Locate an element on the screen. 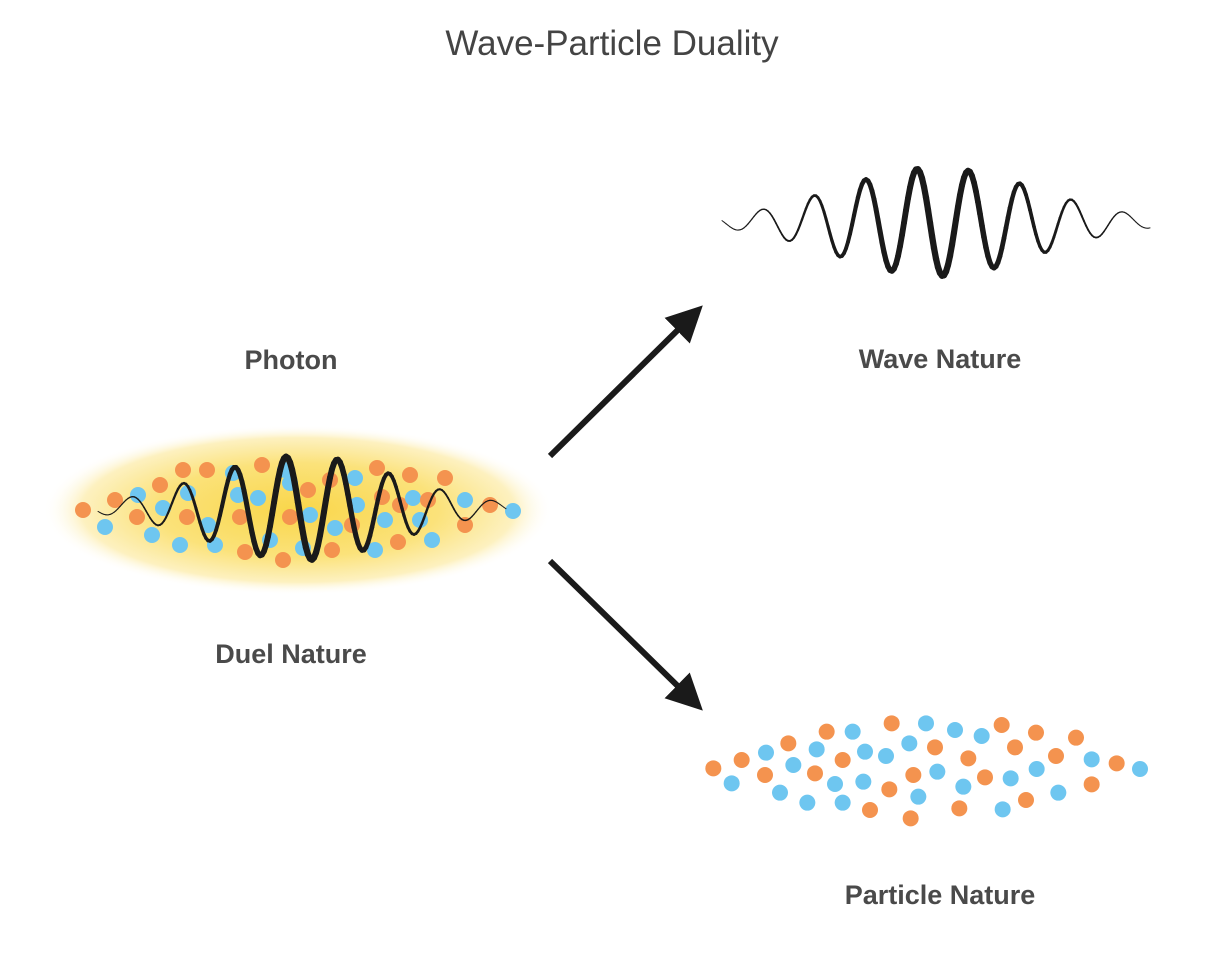  photon-wave is located at coordinates (302, 508).